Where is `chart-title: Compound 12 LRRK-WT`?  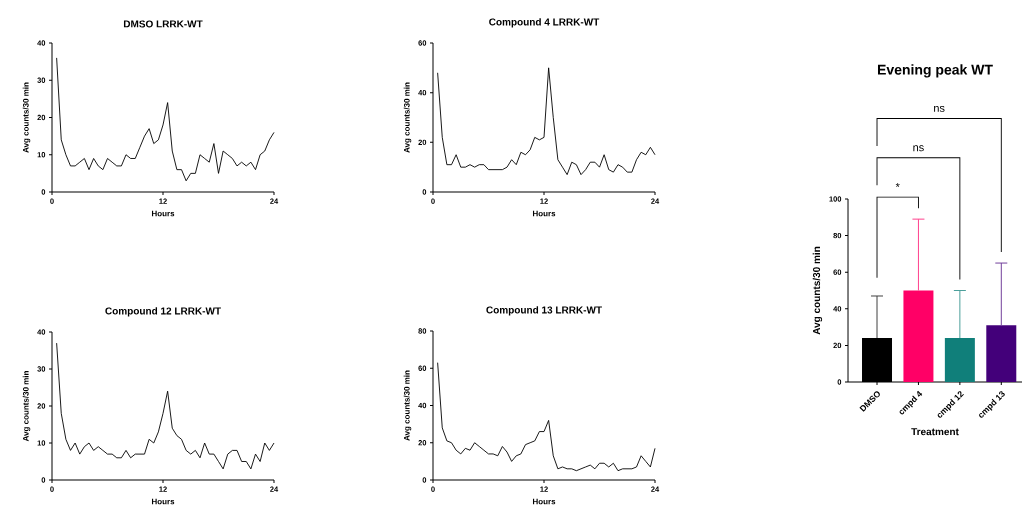 chart-title: Compound 12 LRRK-WT is located at coordinates (163, 312).